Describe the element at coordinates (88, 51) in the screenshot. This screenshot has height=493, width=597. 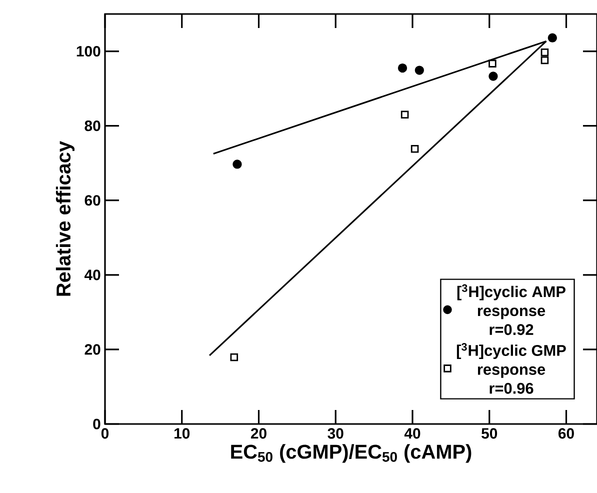
I see `y-tick-label: 100` at that location.